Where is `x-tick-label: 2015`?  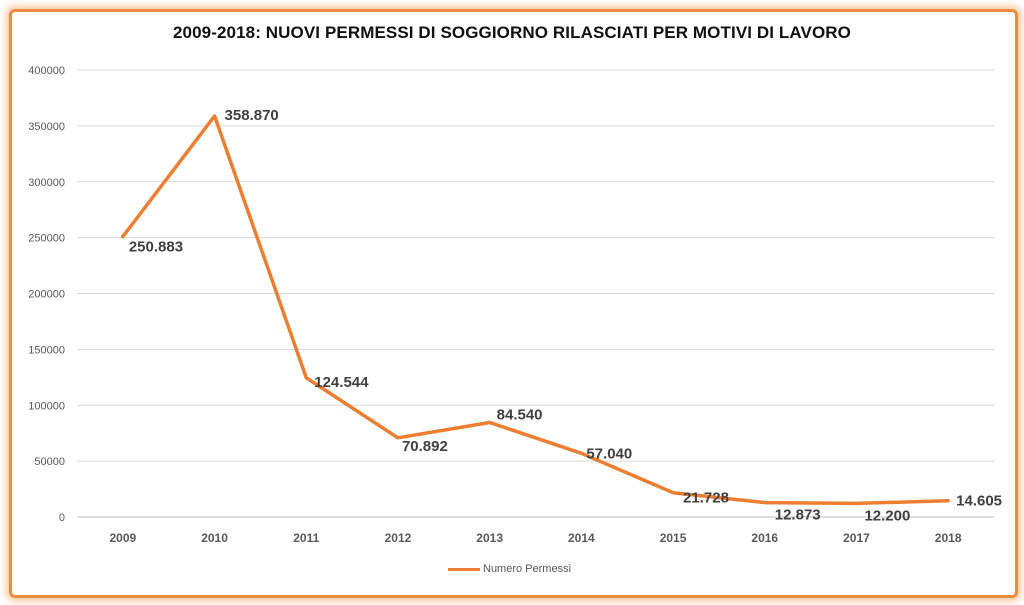 x-tick-label: 2015 is located at coordinates (673, 538).